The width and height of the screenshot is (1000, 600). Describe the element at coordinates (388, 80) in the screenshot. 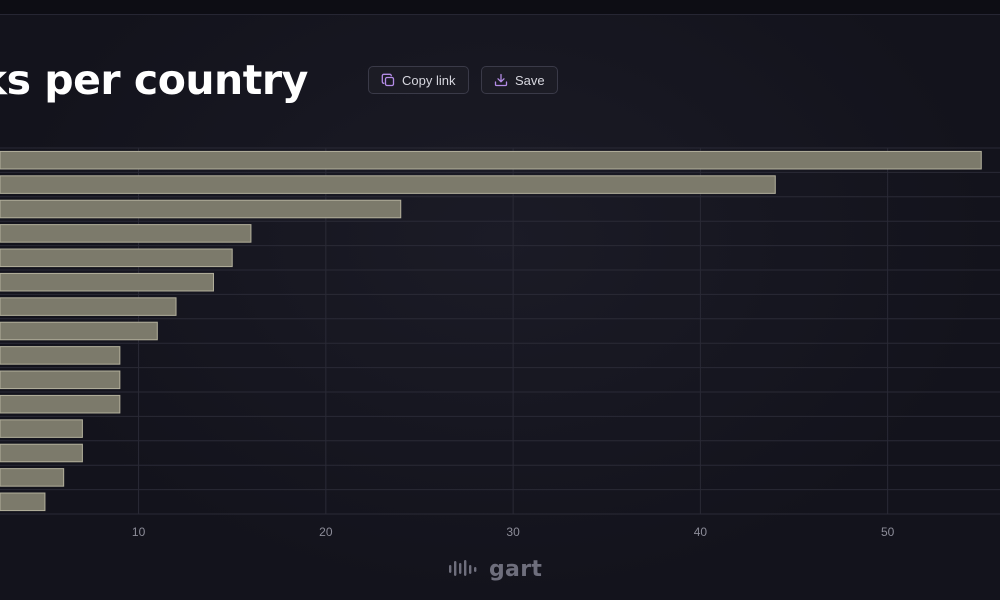

I see `copy-icon` at that location.